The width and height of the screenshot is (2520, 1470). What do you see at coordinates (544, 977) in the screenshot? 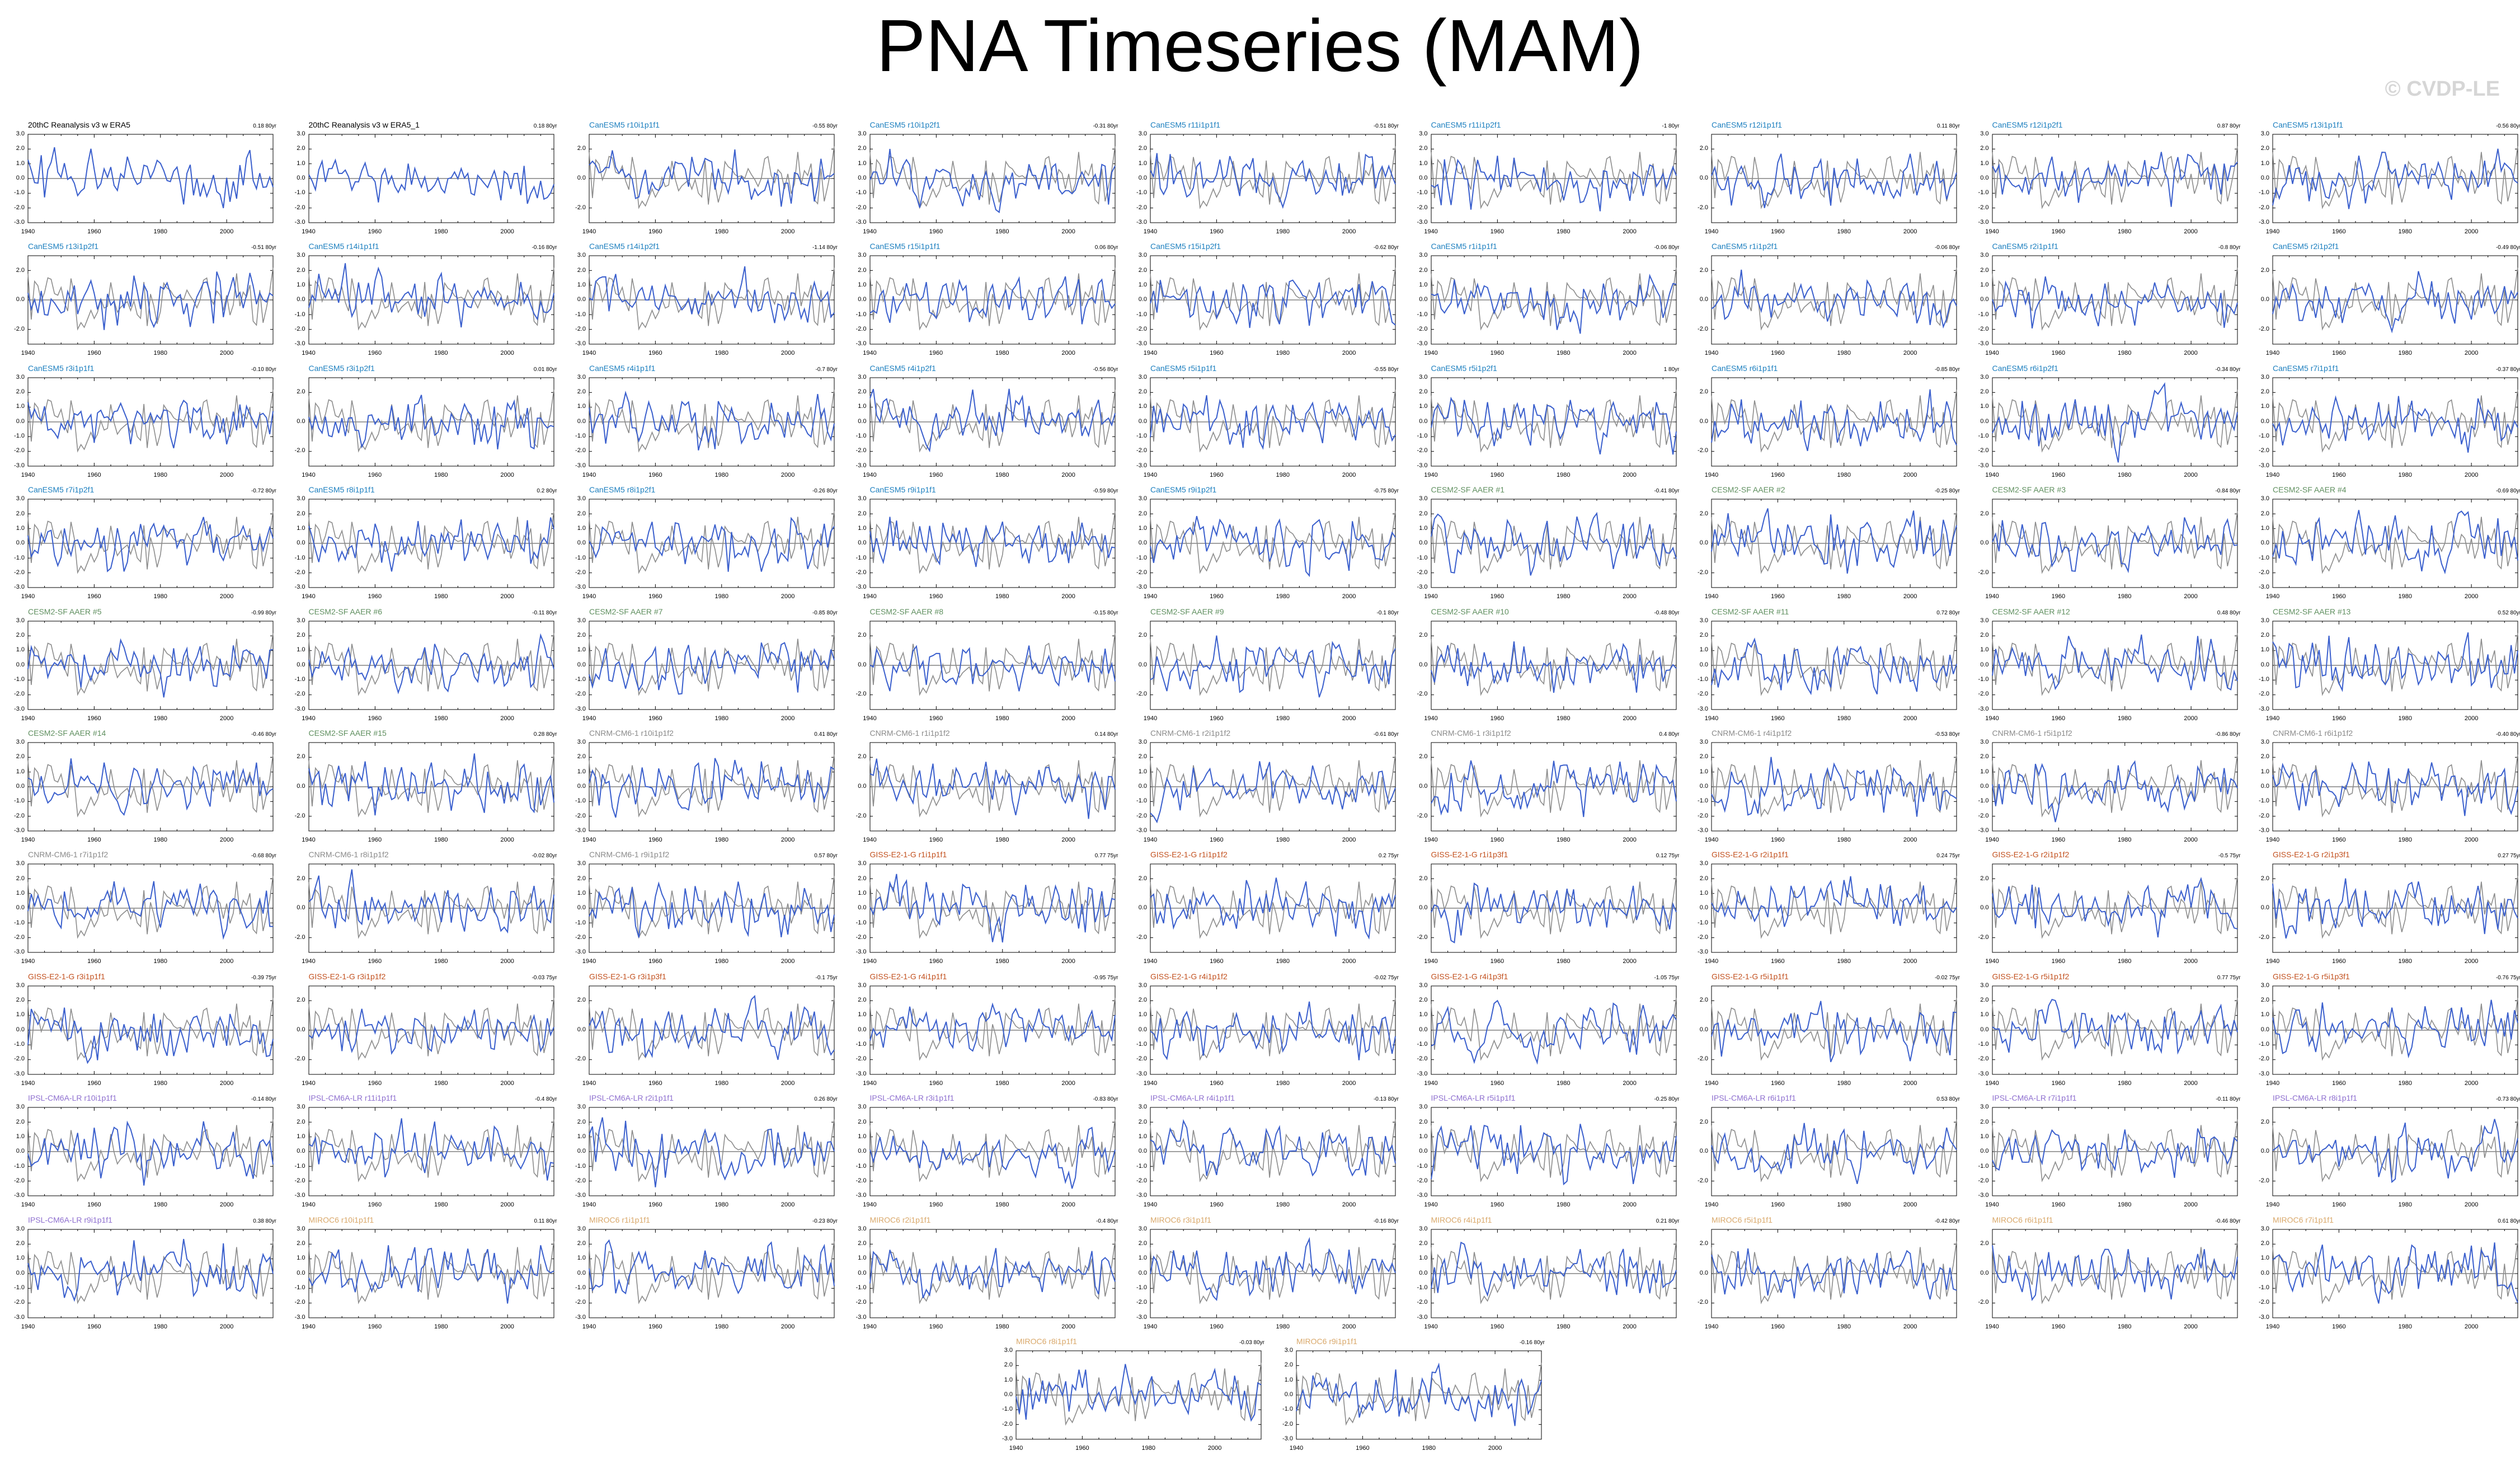
I see `panel-trend-label: -0.03 75yr` at bounding box center [544, 977].